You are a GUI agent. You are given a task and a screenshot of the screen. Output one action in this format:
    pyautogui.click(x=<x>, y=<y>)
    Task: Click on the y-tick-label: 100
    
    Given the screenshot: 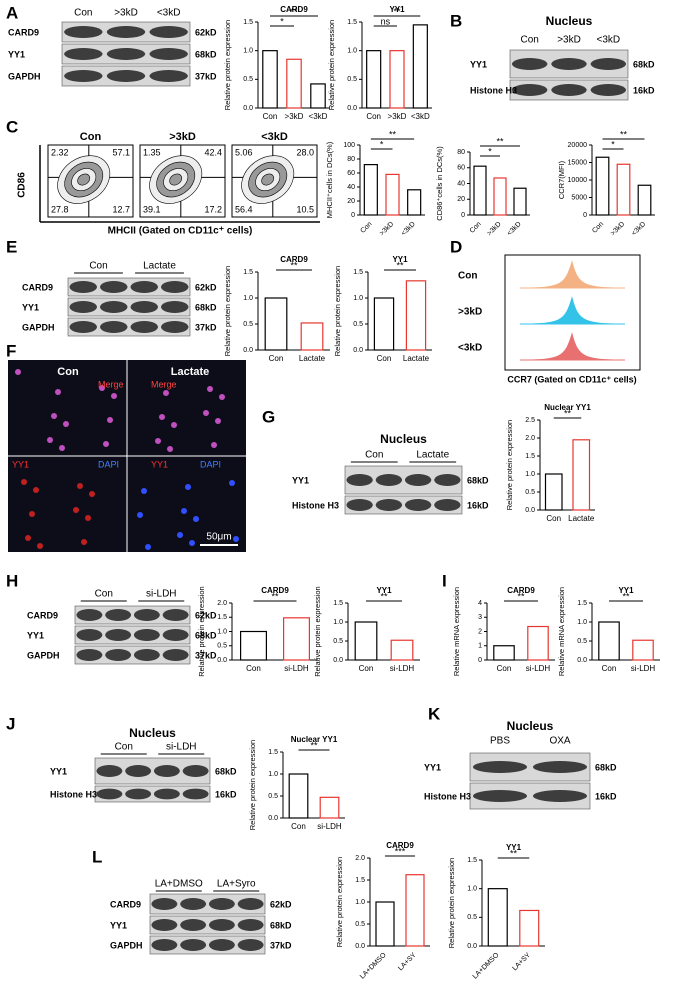 What is the action you would take?
    pyautogui.click(x=349, y=145)
    